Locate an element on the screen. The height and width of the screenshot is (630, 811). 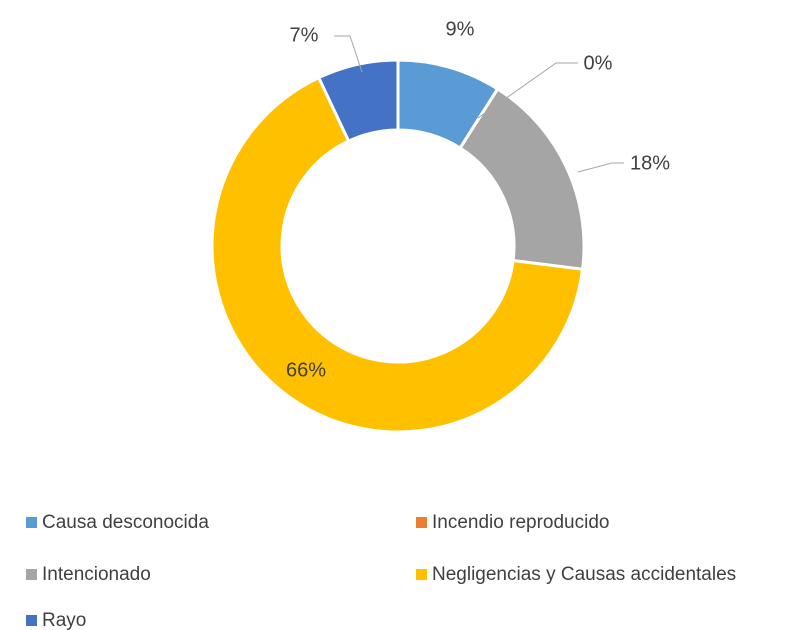
data-label: 18% is located at coordinates (650, 163).